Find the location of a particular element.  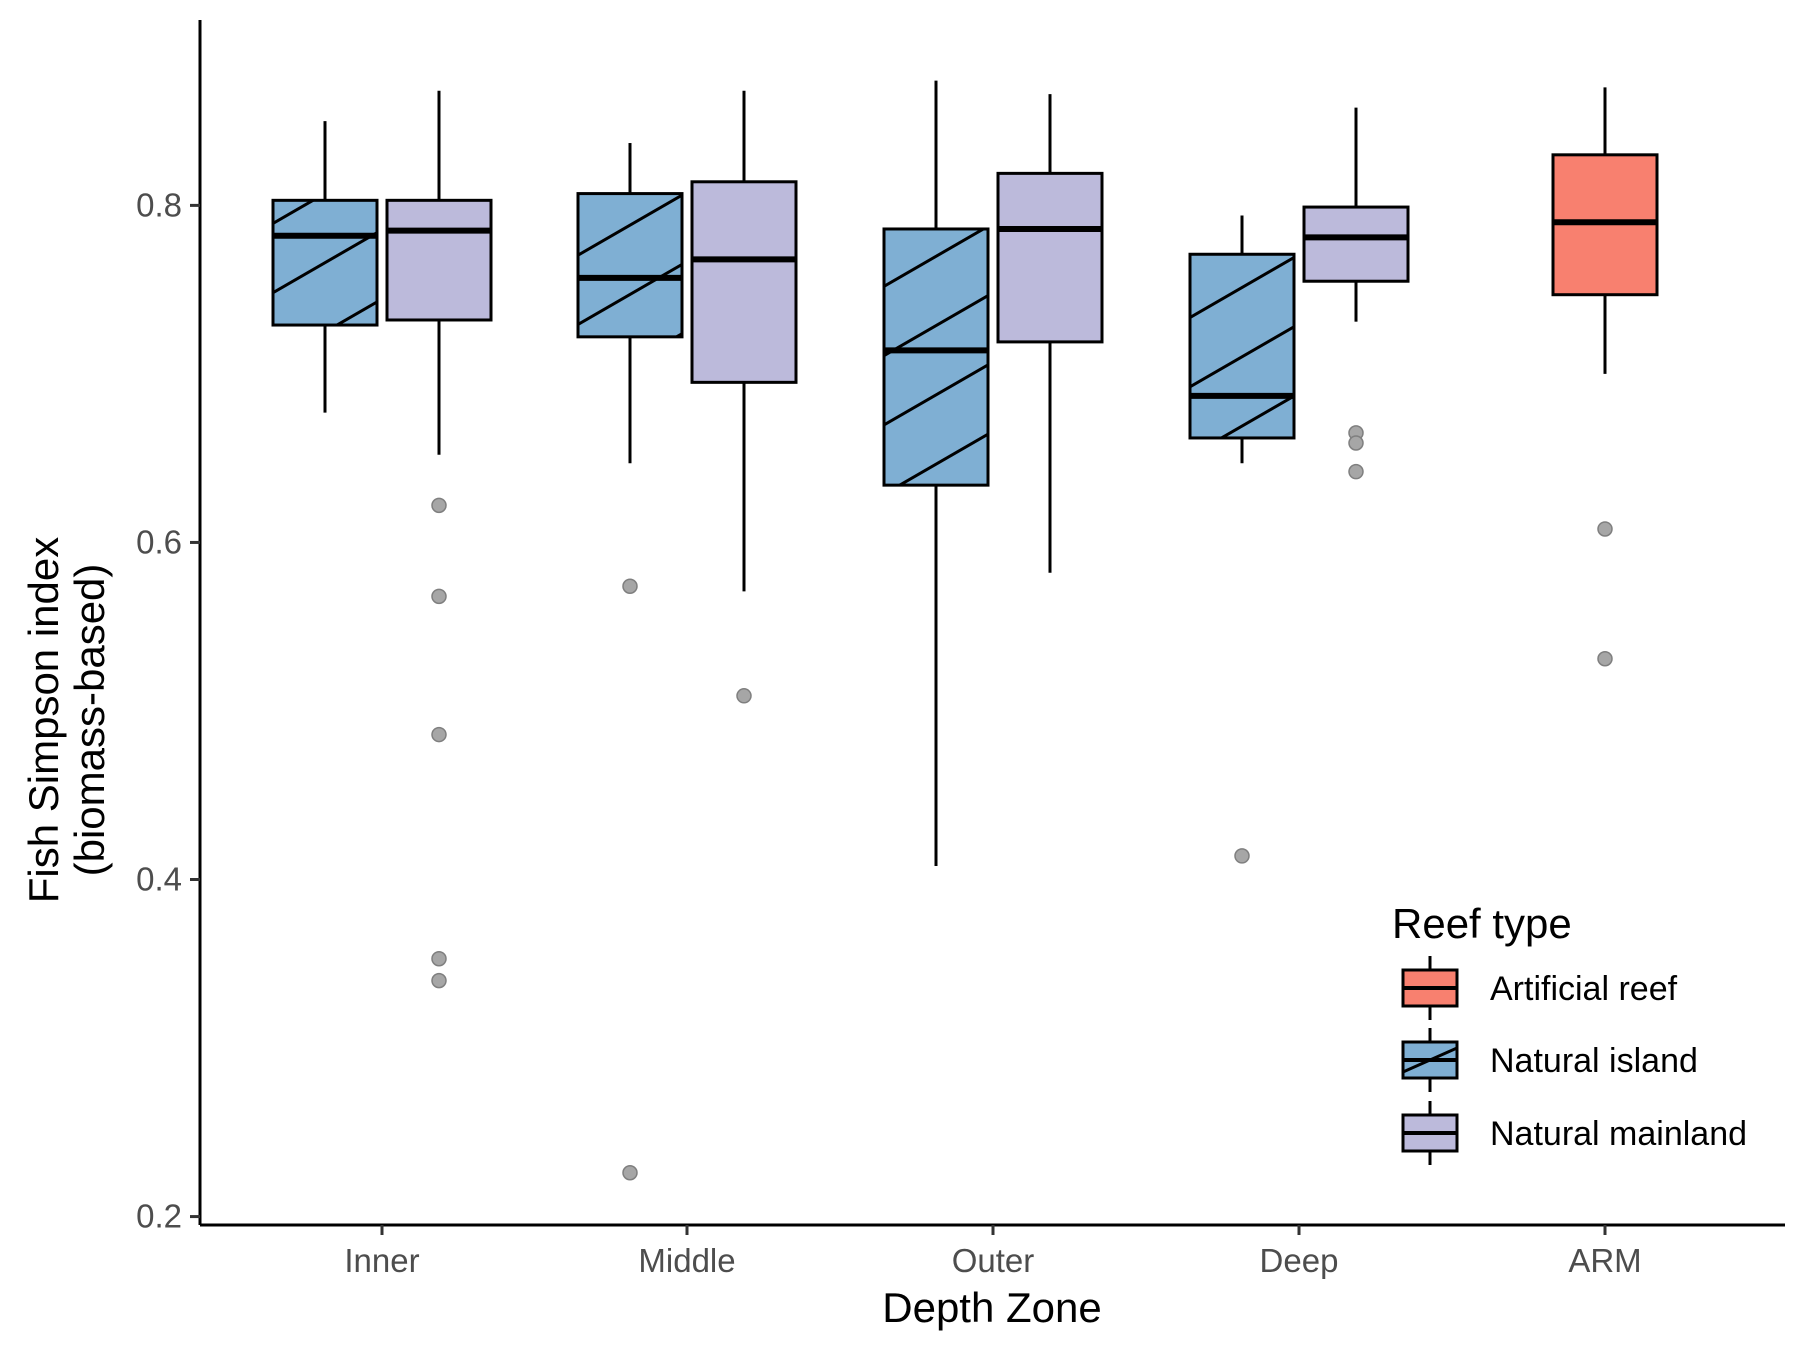

box-group-natural-island-middle is located at coordinates (630, 662).